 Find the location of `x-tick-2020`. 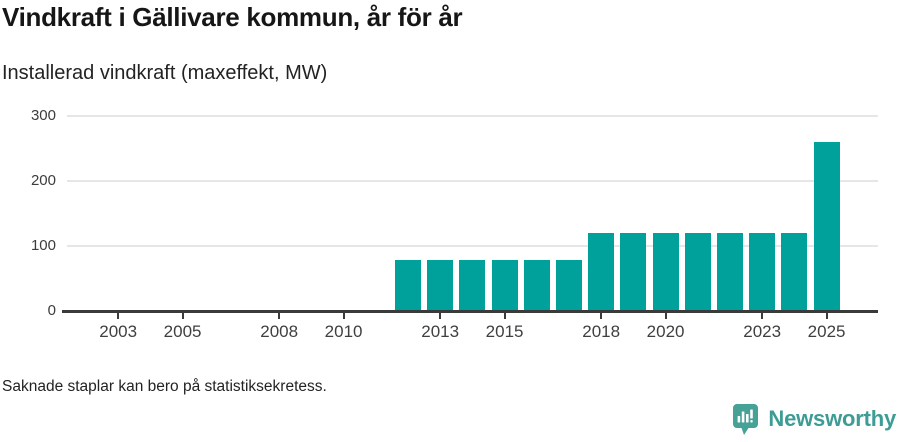

x-tick-2020 is located at coordinates (665, 315).